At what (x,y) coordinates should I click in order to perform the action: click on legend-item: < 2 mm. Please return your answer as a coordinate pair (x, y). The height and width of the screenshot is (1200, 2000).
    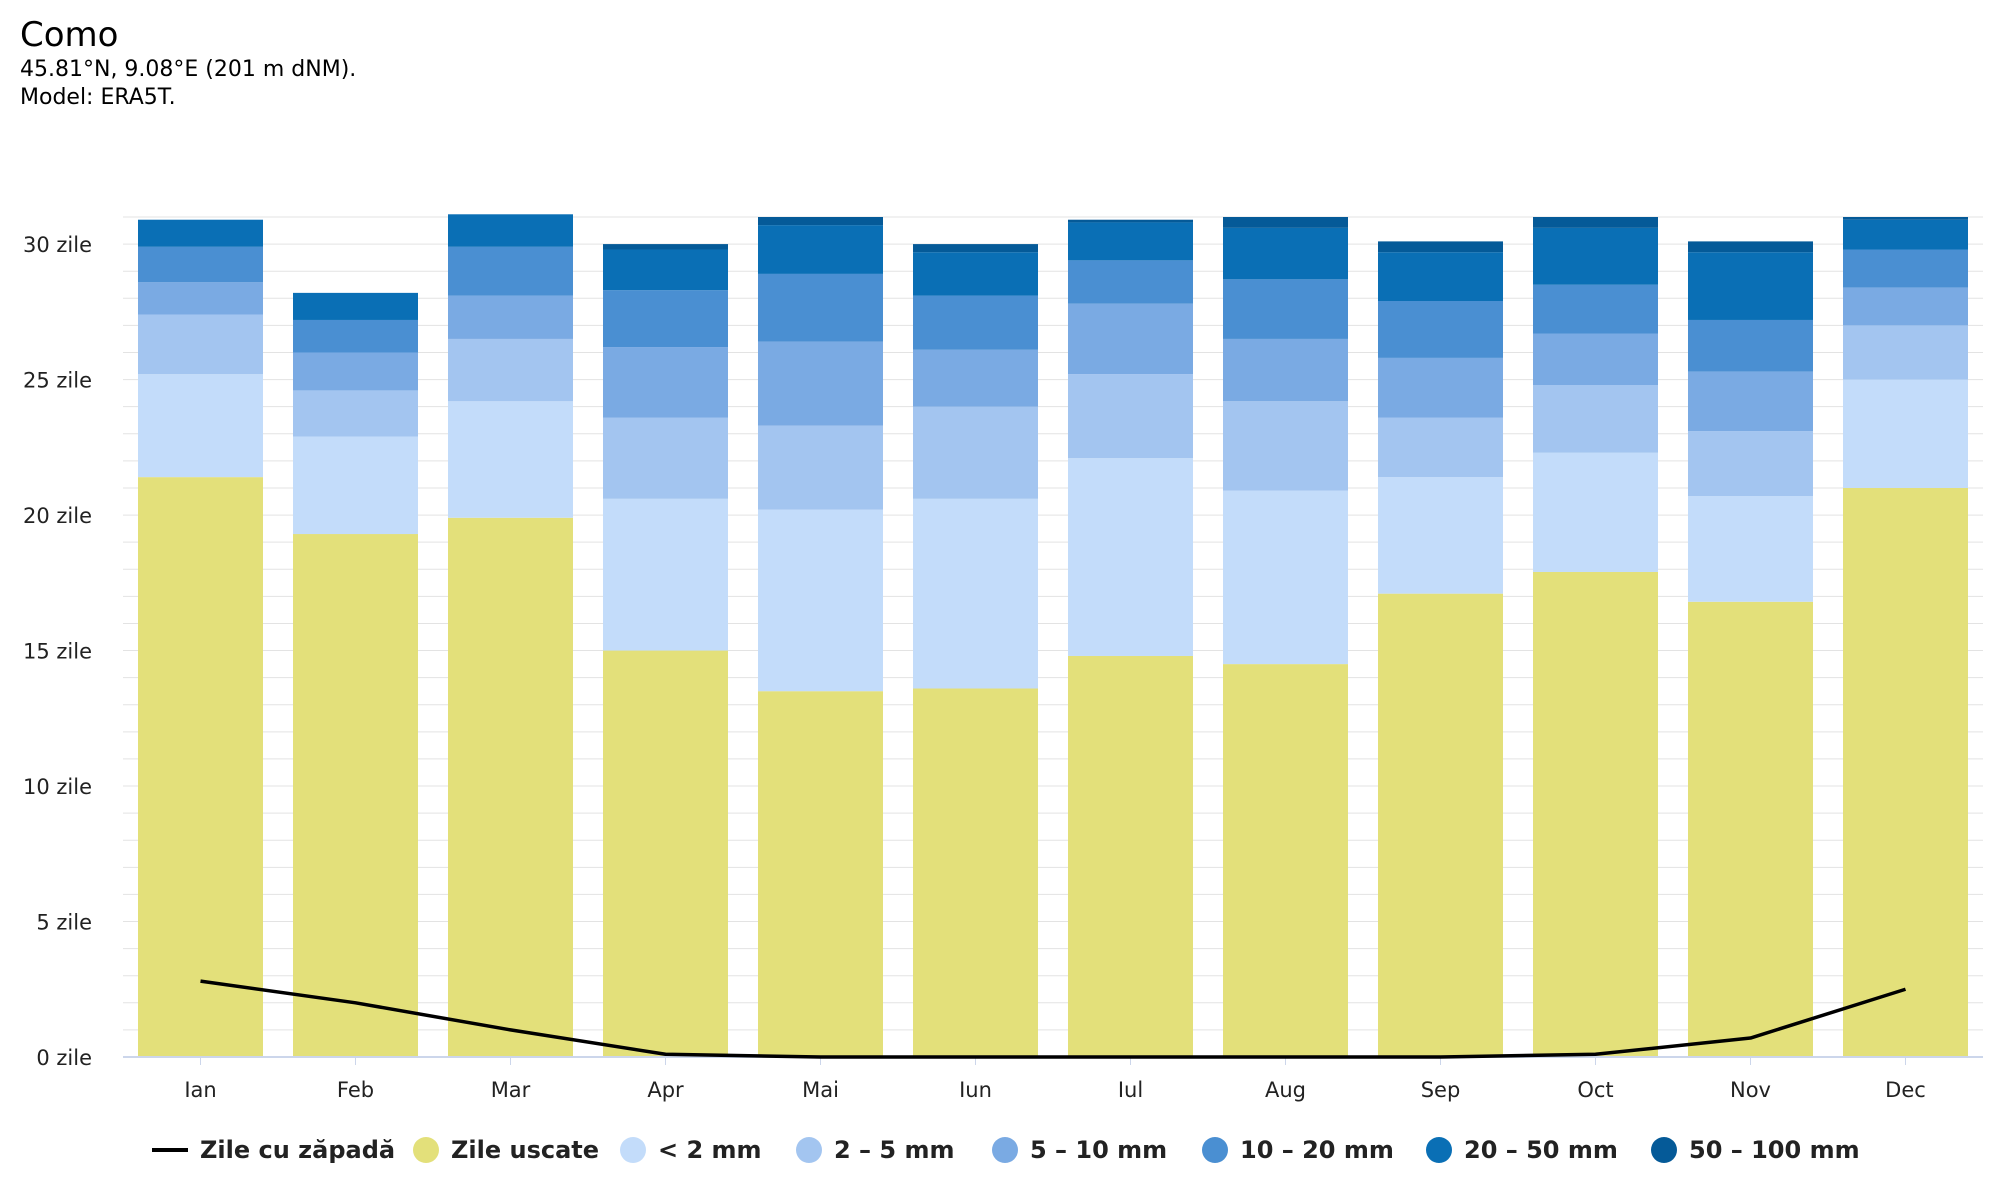
    Looking at the image, I should click on (691, 1150).